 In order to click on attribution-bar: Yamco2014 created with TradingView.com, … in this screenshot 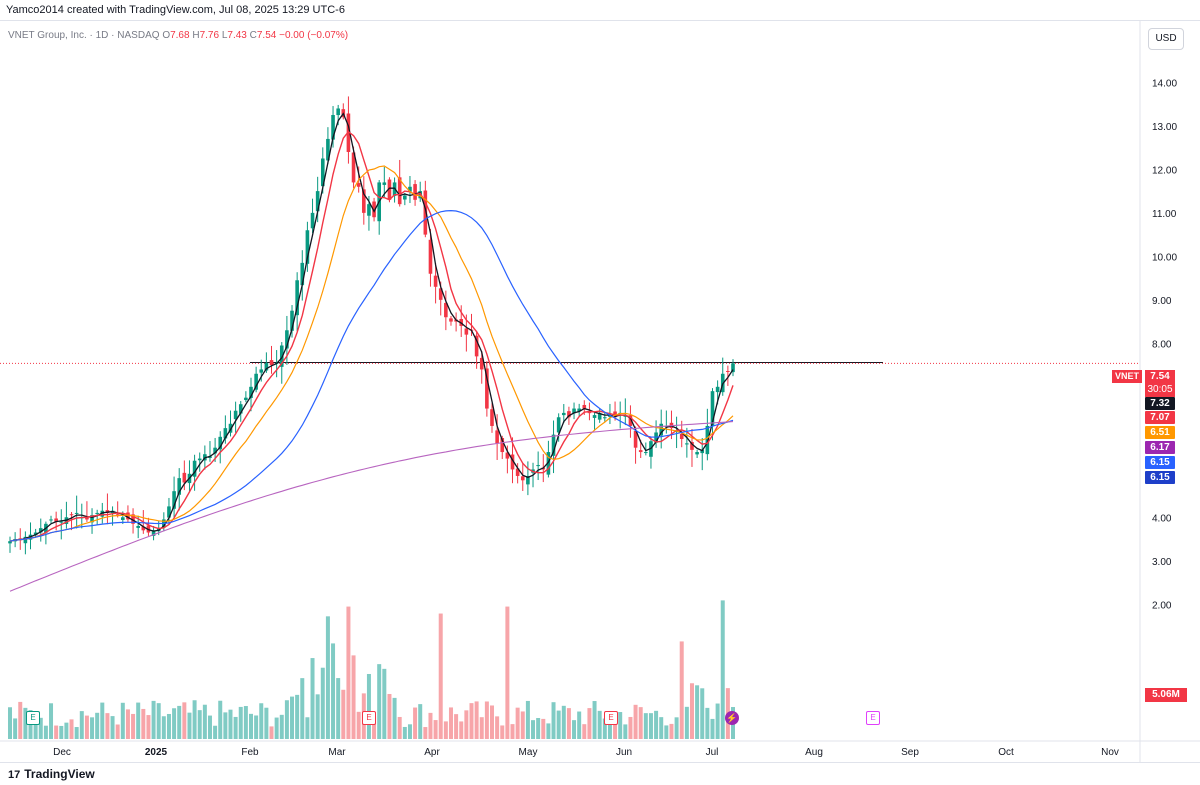, I will do `click(600, 10)`.